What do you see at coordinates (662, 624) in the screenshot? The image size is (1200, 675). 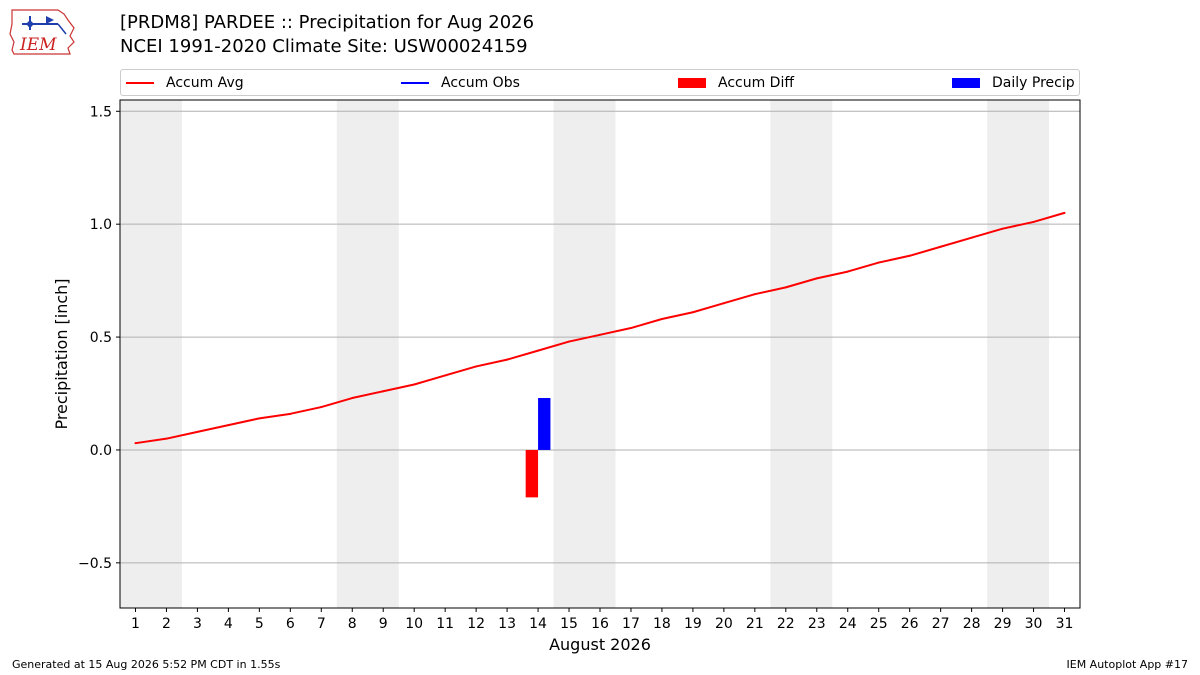 I see `x-tick-label-18: 18` at bounding box center [662, 624].